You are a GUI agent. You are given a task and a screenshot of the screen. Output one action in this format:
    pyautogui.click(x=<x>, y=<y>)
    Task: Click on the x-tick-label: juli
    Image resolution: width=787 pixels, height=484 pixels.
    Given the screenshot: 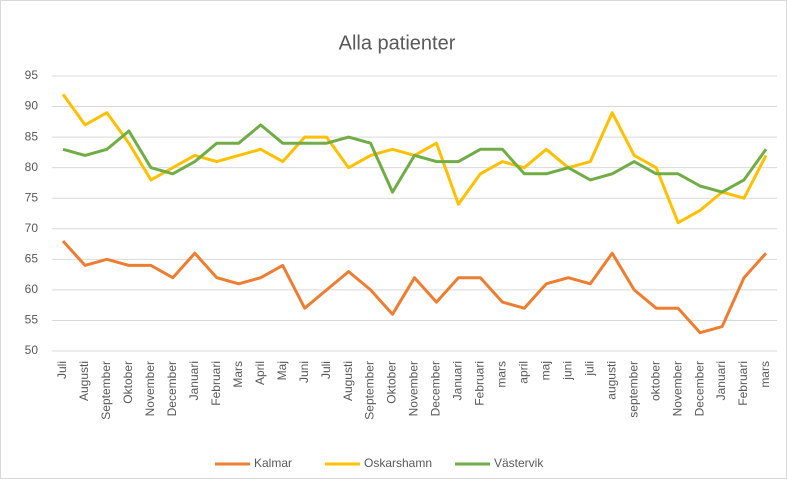 What is the action you would take?
    pyautogui.click(x=589, y=369)
    